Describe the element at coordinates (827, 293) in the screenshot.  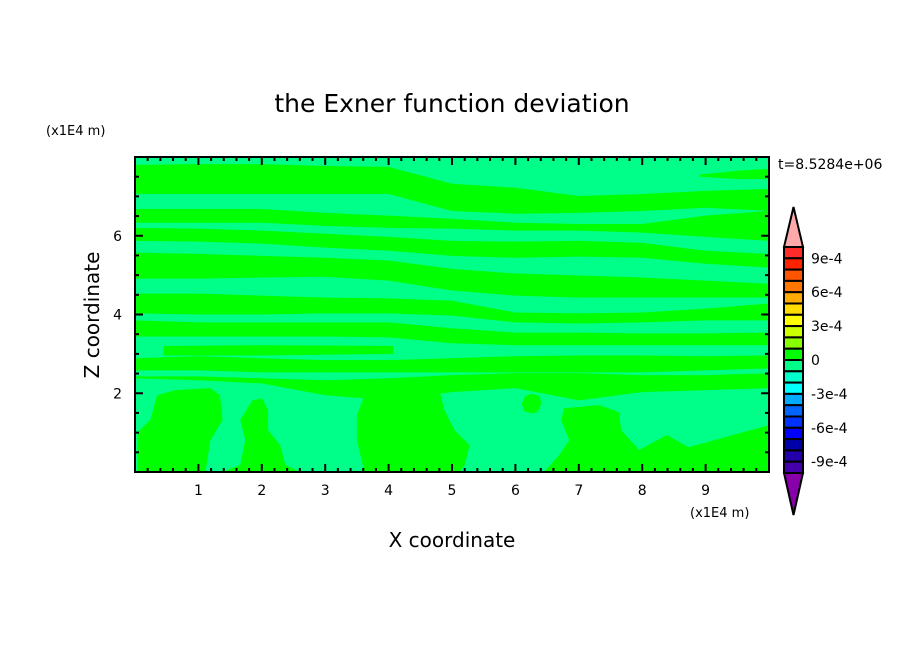
I see `colorbar-label: 6e-4` at that location.